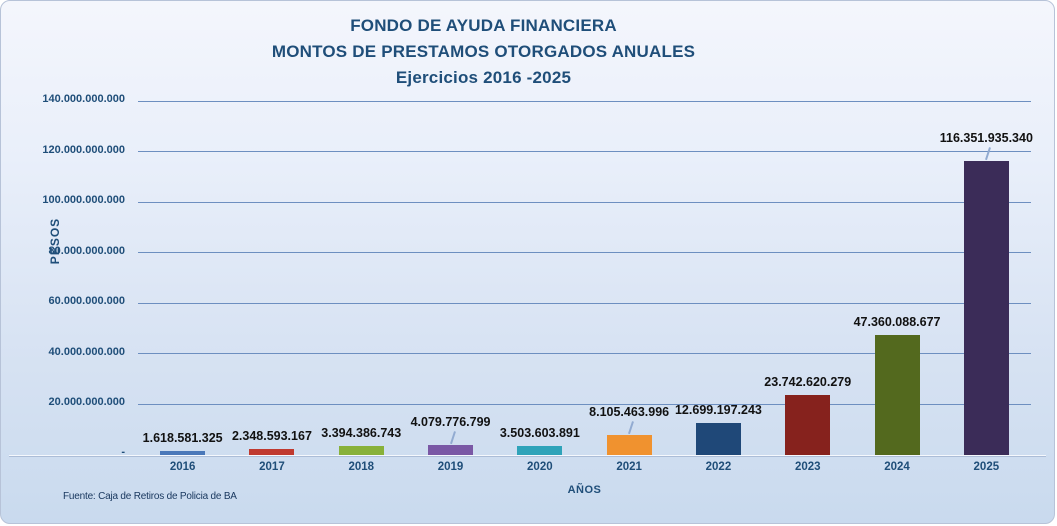  What do you see at coordinates (986, 467) in the screenshot?
I see `x-tick-label: 2025` at bounding box center [986, 467].